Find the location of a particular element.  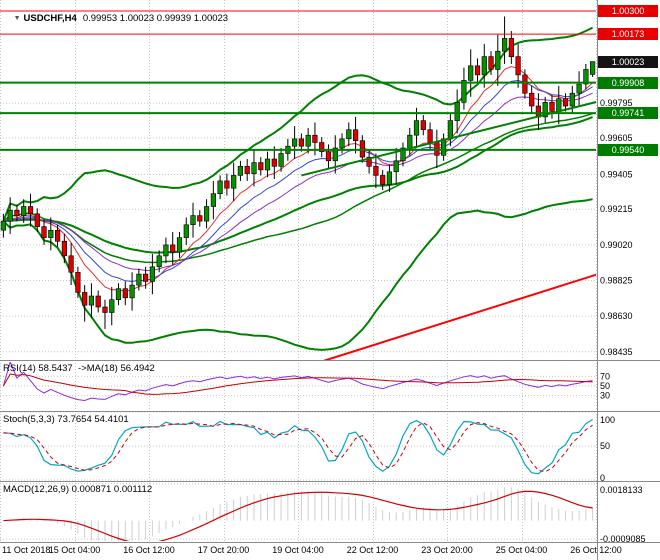

symbol-dropdown-icon: ▼ is located at coordinates (17, 18).